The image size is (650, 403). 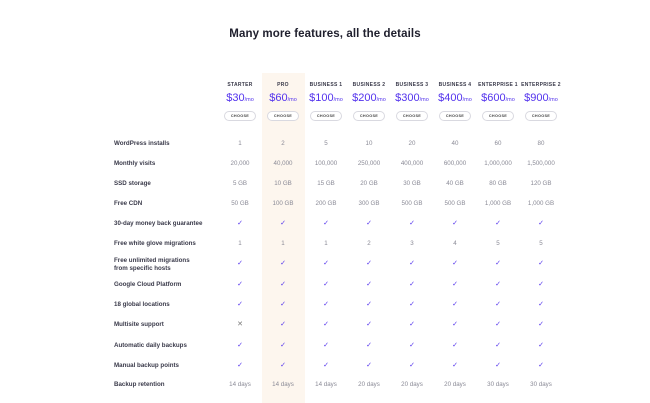 What do you see at coordinates (369, 203) in the screenshot?
I see `feature-value: 300 GB` at bounding box center [369, 203].